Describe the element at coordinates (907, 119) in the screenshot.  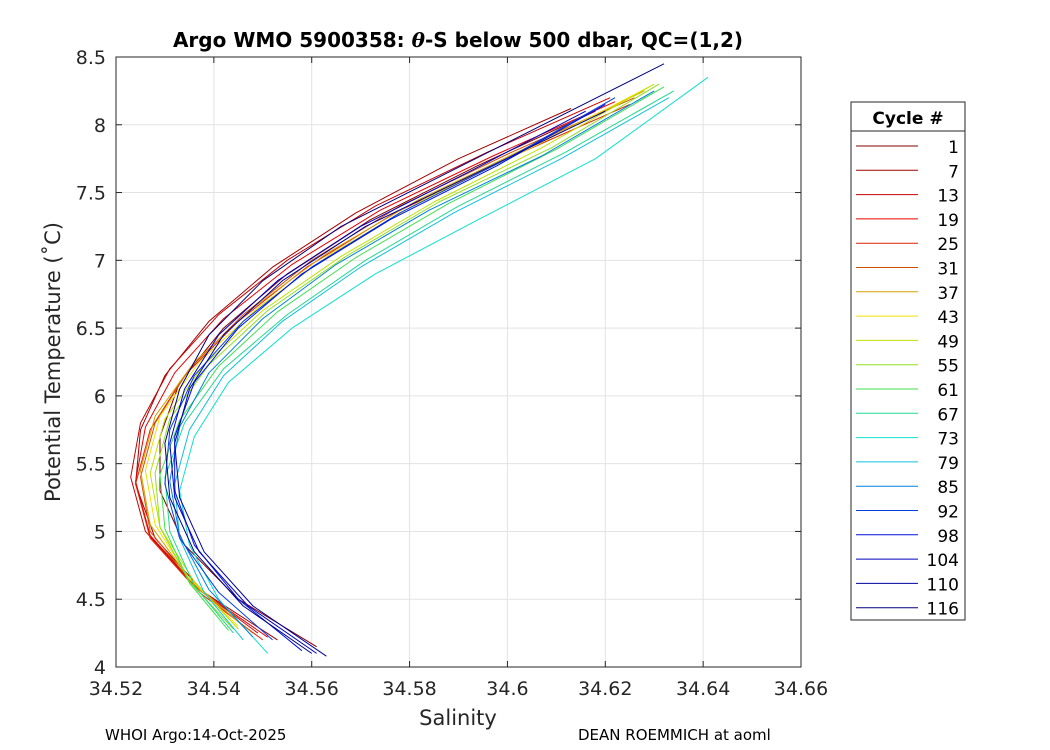
I see `legend-title: Cycle #` at that location.